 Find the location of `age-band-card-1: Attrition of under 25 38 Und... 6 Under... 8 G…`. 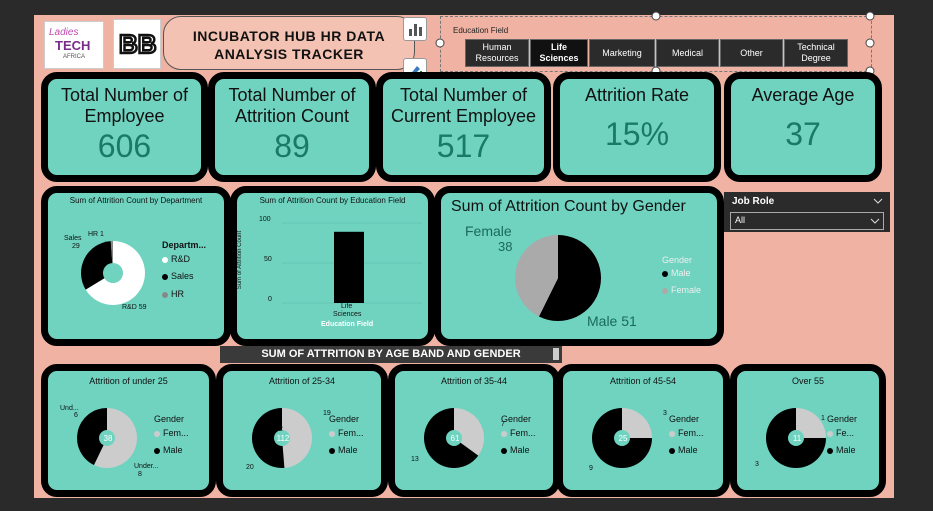

age-band-card-1: Attrition of under 25 38 Und... 6 Under... 8 G… is located at coordinates (128, 430).